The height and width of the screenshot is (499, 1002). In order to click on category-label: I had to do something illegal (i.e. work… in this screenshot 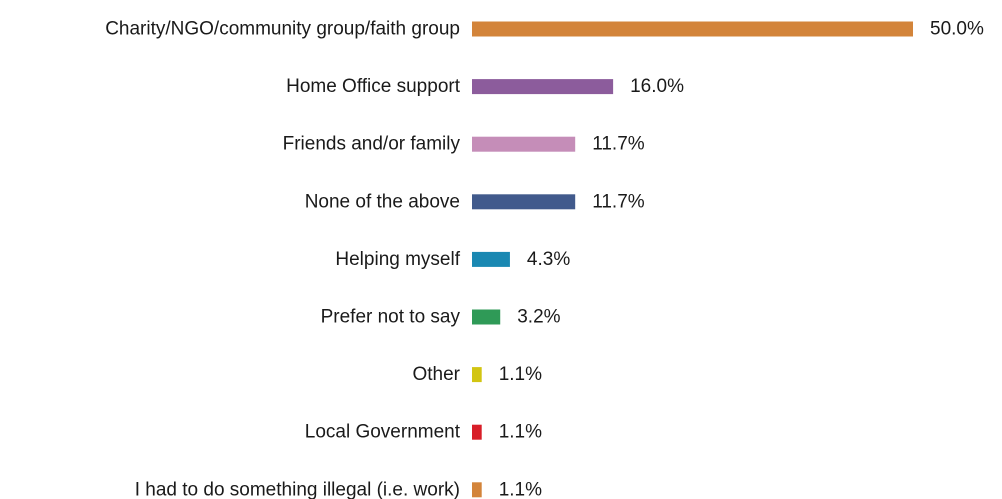, I will do `click(297, 489)`.